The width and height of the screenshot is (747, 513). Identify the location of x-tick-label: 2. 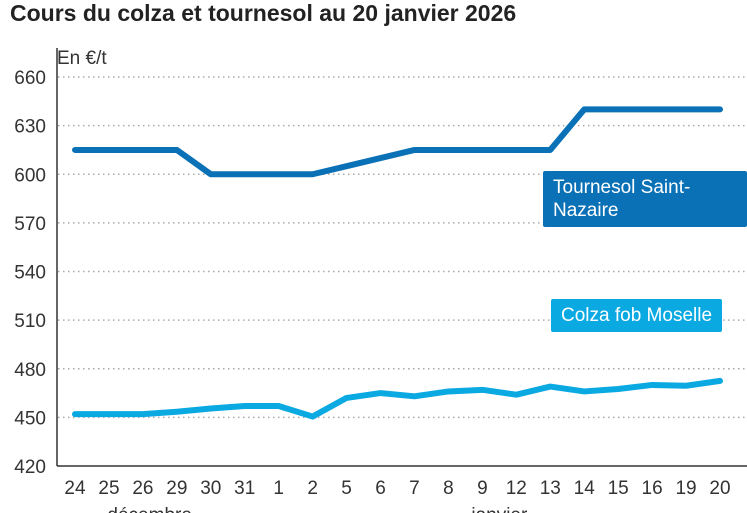
(312, 488).